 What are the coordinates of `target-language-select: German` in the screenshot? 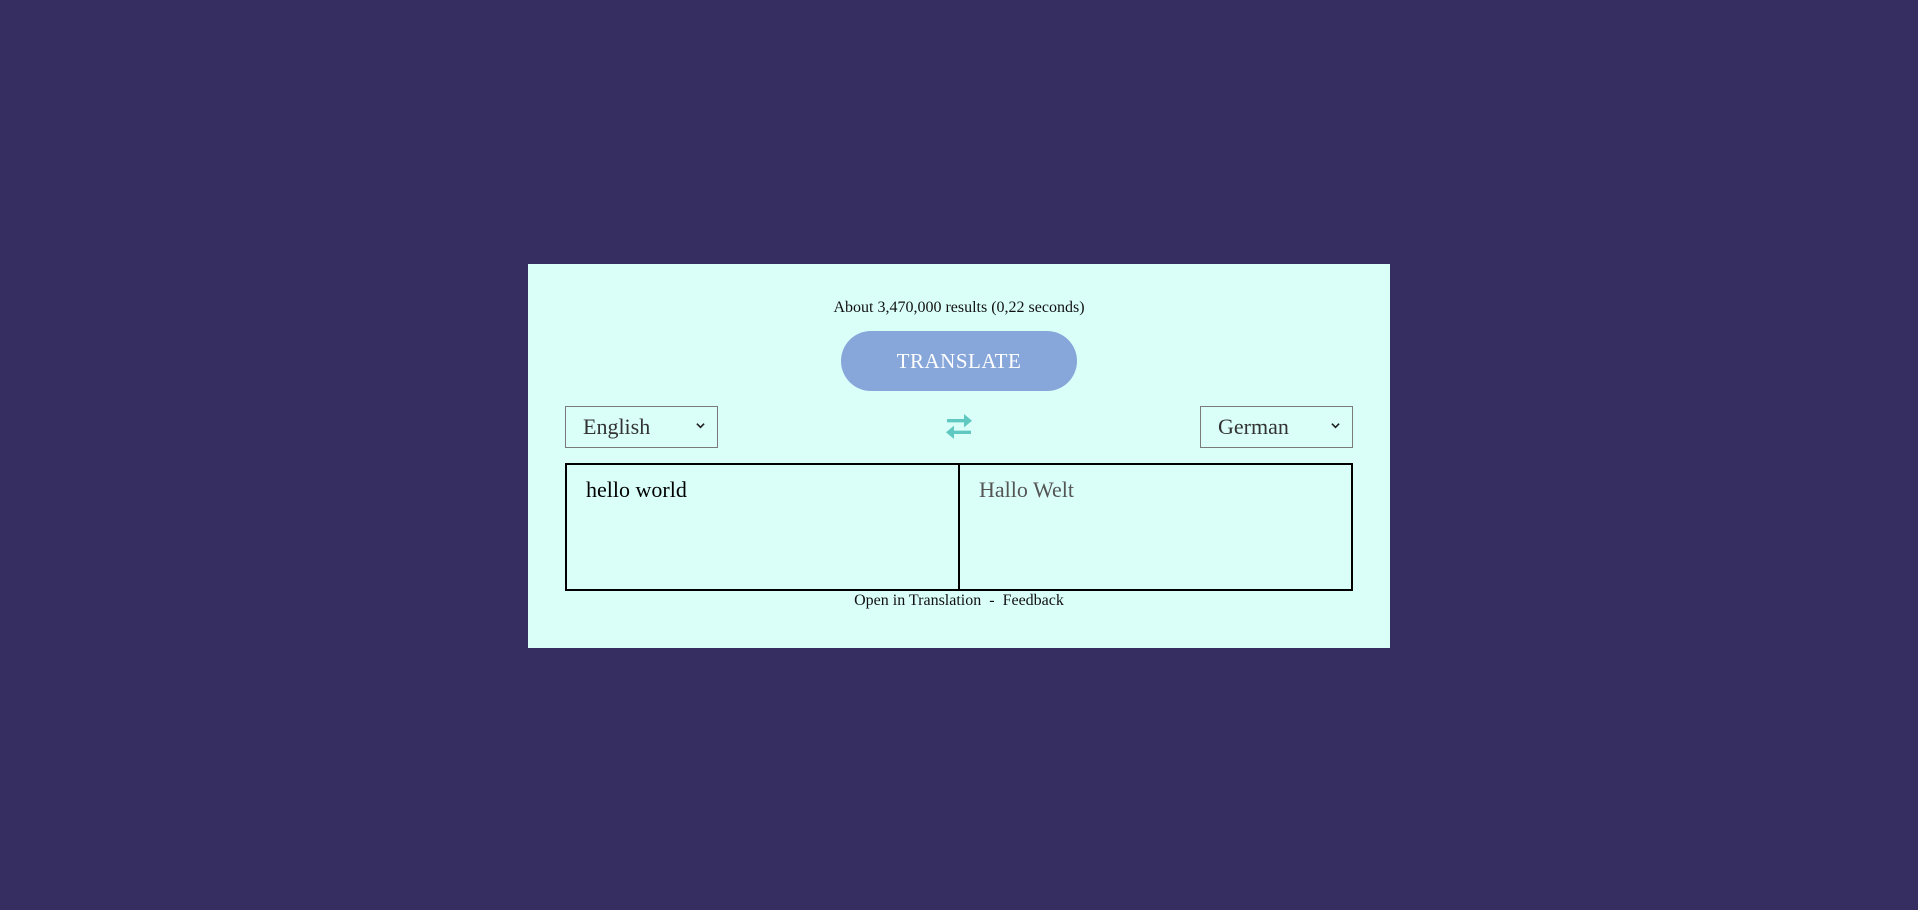 It's located at (1276, 427).